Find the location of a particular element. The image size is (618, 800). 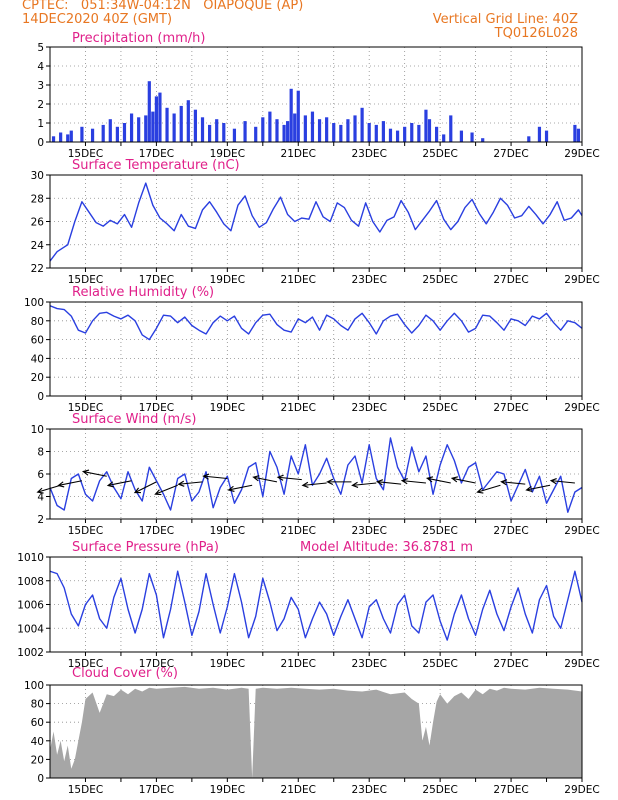

header-model-id: TQ0126L028 is located at coordinates (536, 33).